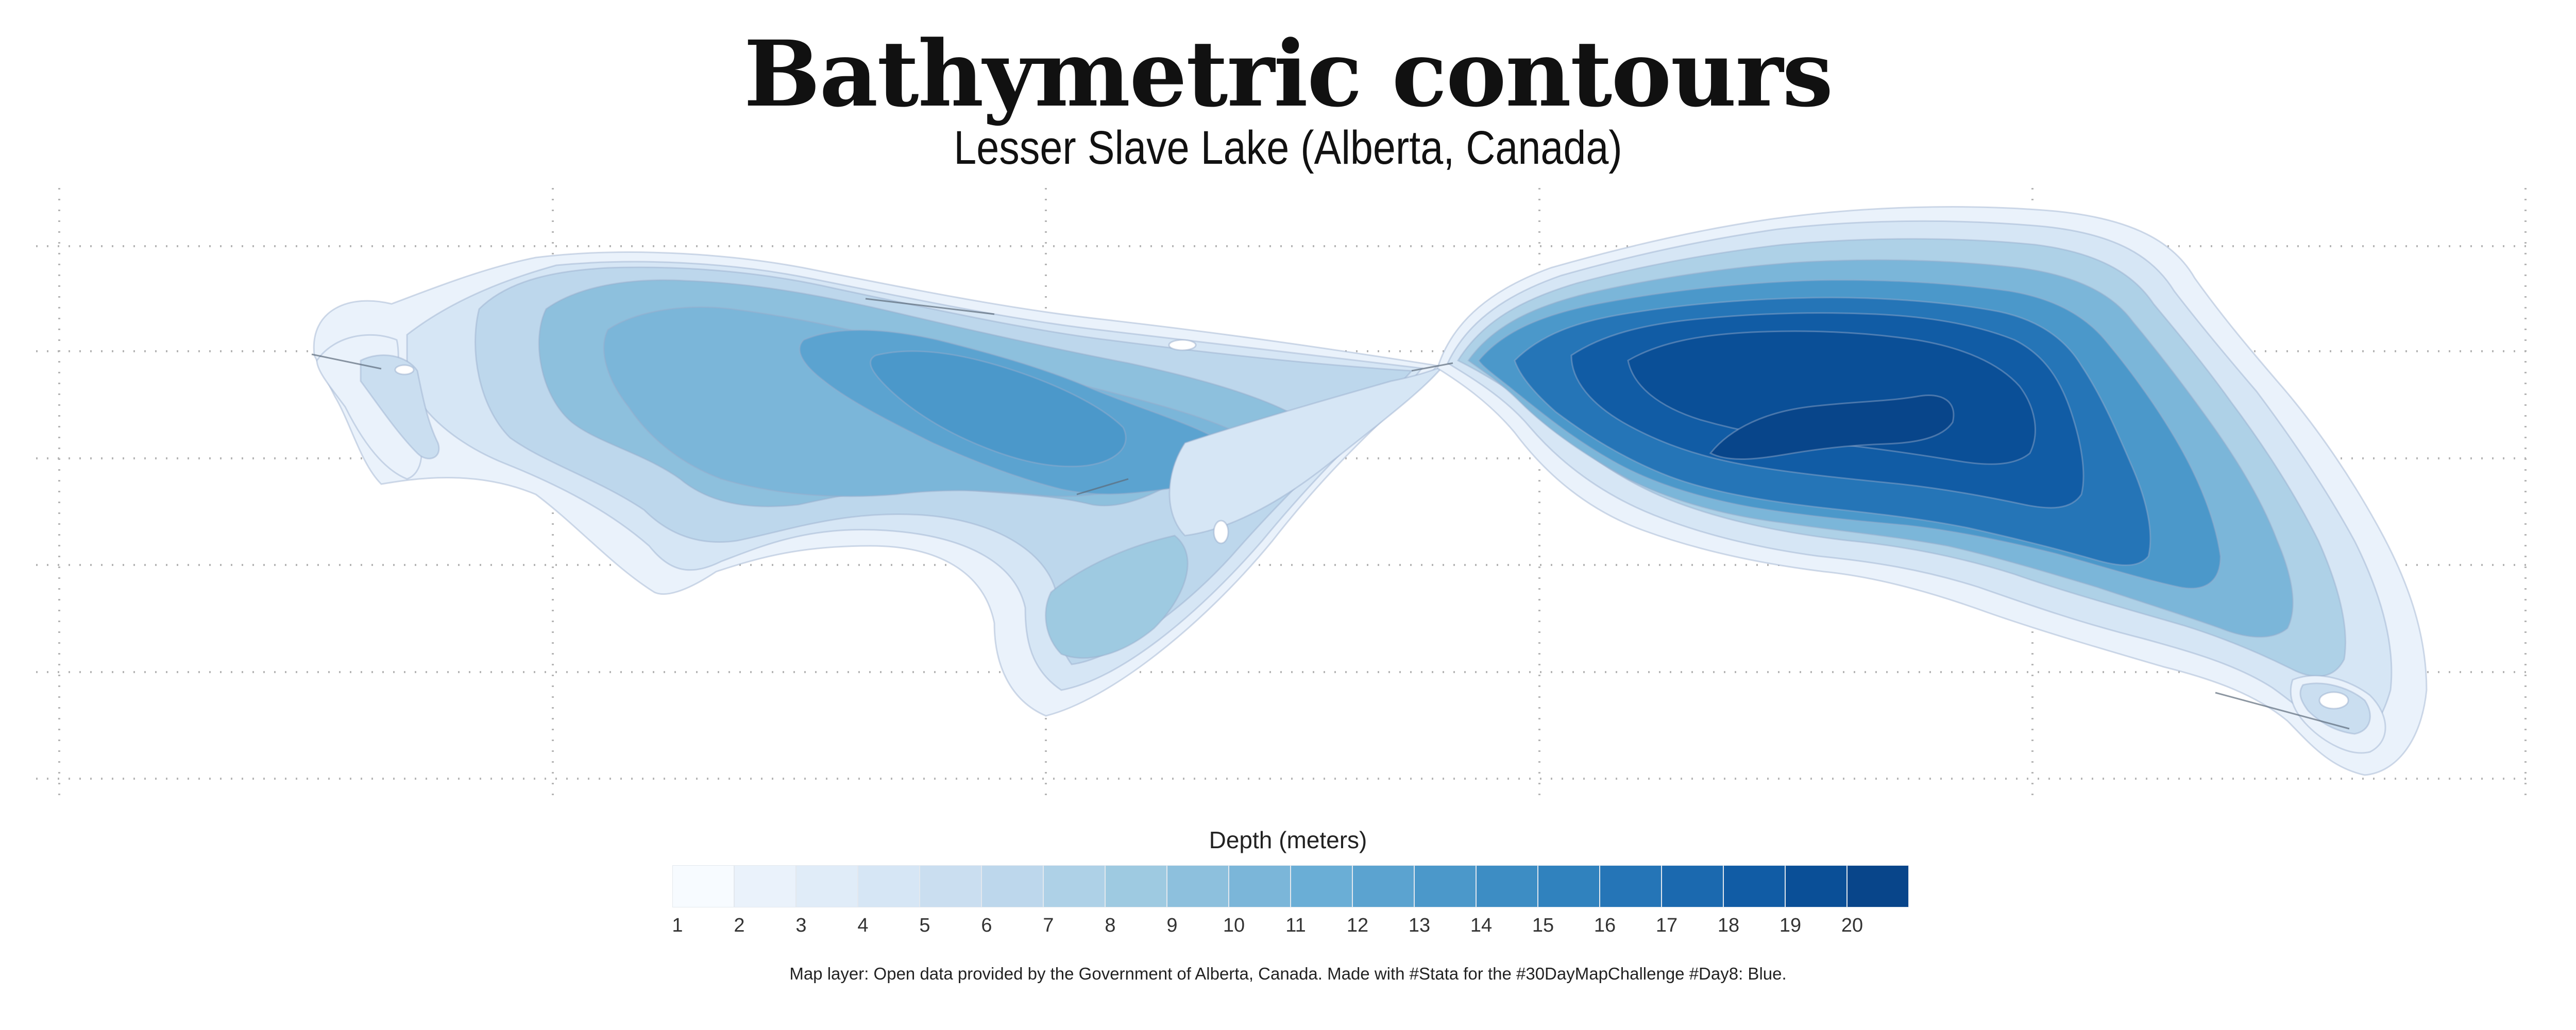 The image size is (2576, 1030). What do you see at coordinates (1481, 925) in the screenshot?
I see `legend-tick-label: 14` at bounding box center [1481, 925].